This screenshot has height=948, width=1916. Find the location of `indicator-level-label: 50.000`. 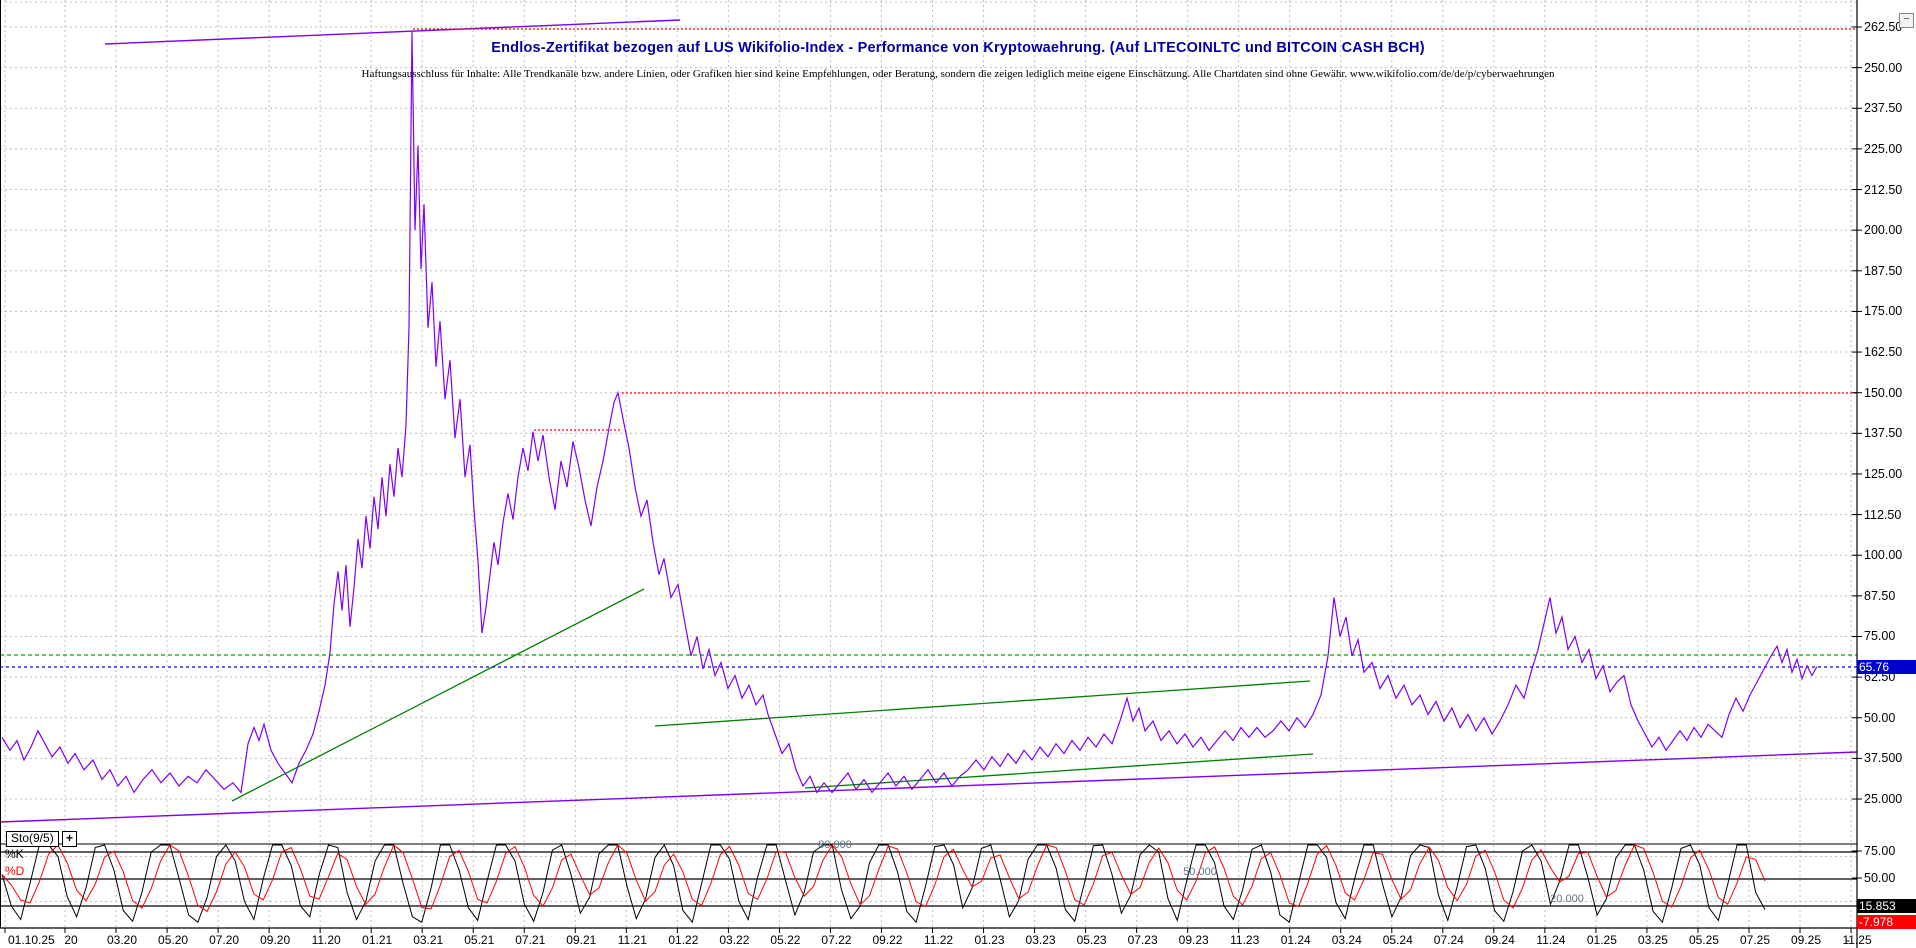

indicator-level-label: 50.000 is located at coordinates (1200, 872).